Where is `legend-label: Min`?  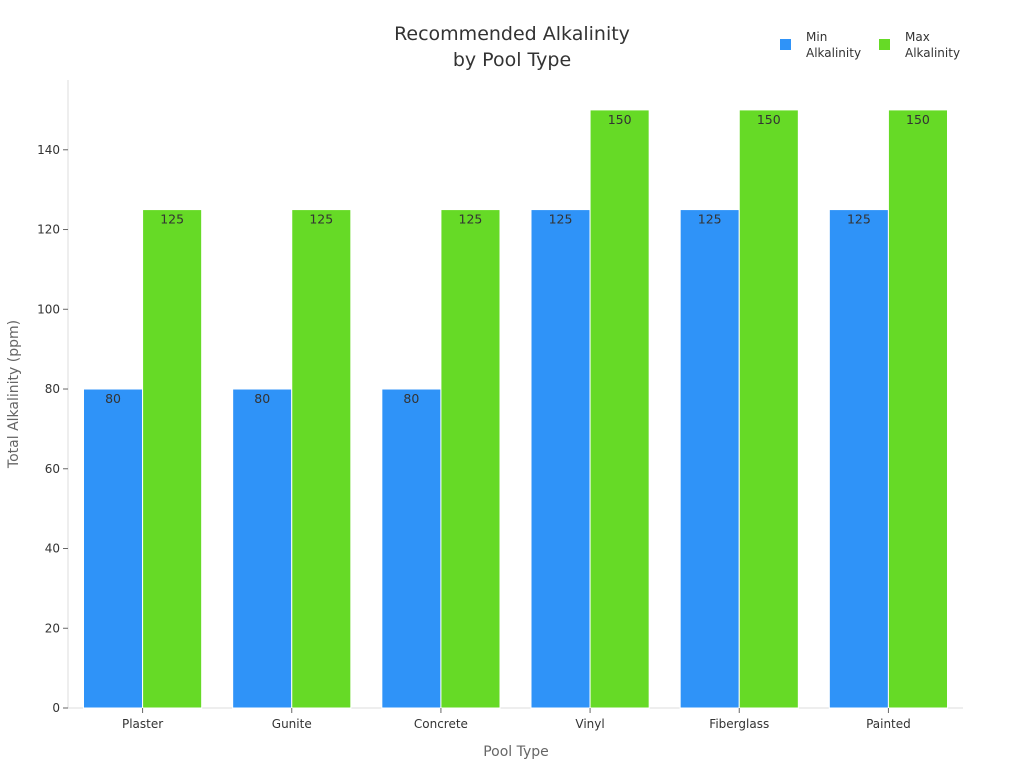 legend-label: Min is located at coordinates (816, 37).